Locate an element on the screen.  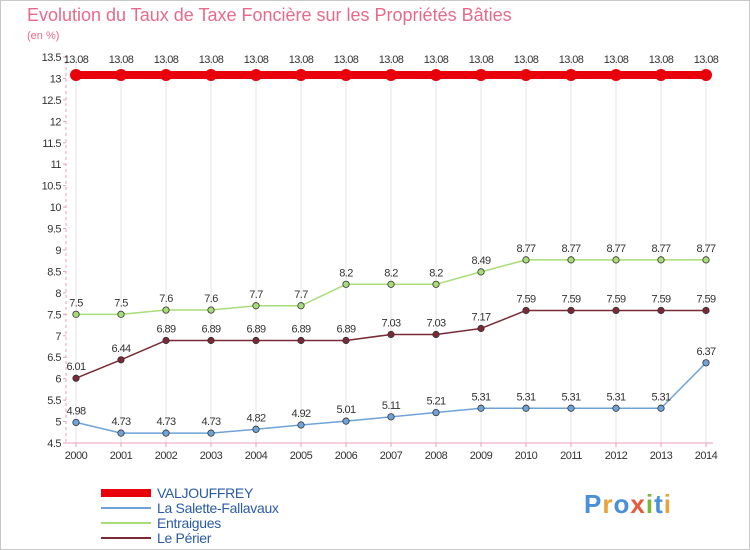
legend-label: La Salette-Fallavaux is located at coordinates (218, 507).